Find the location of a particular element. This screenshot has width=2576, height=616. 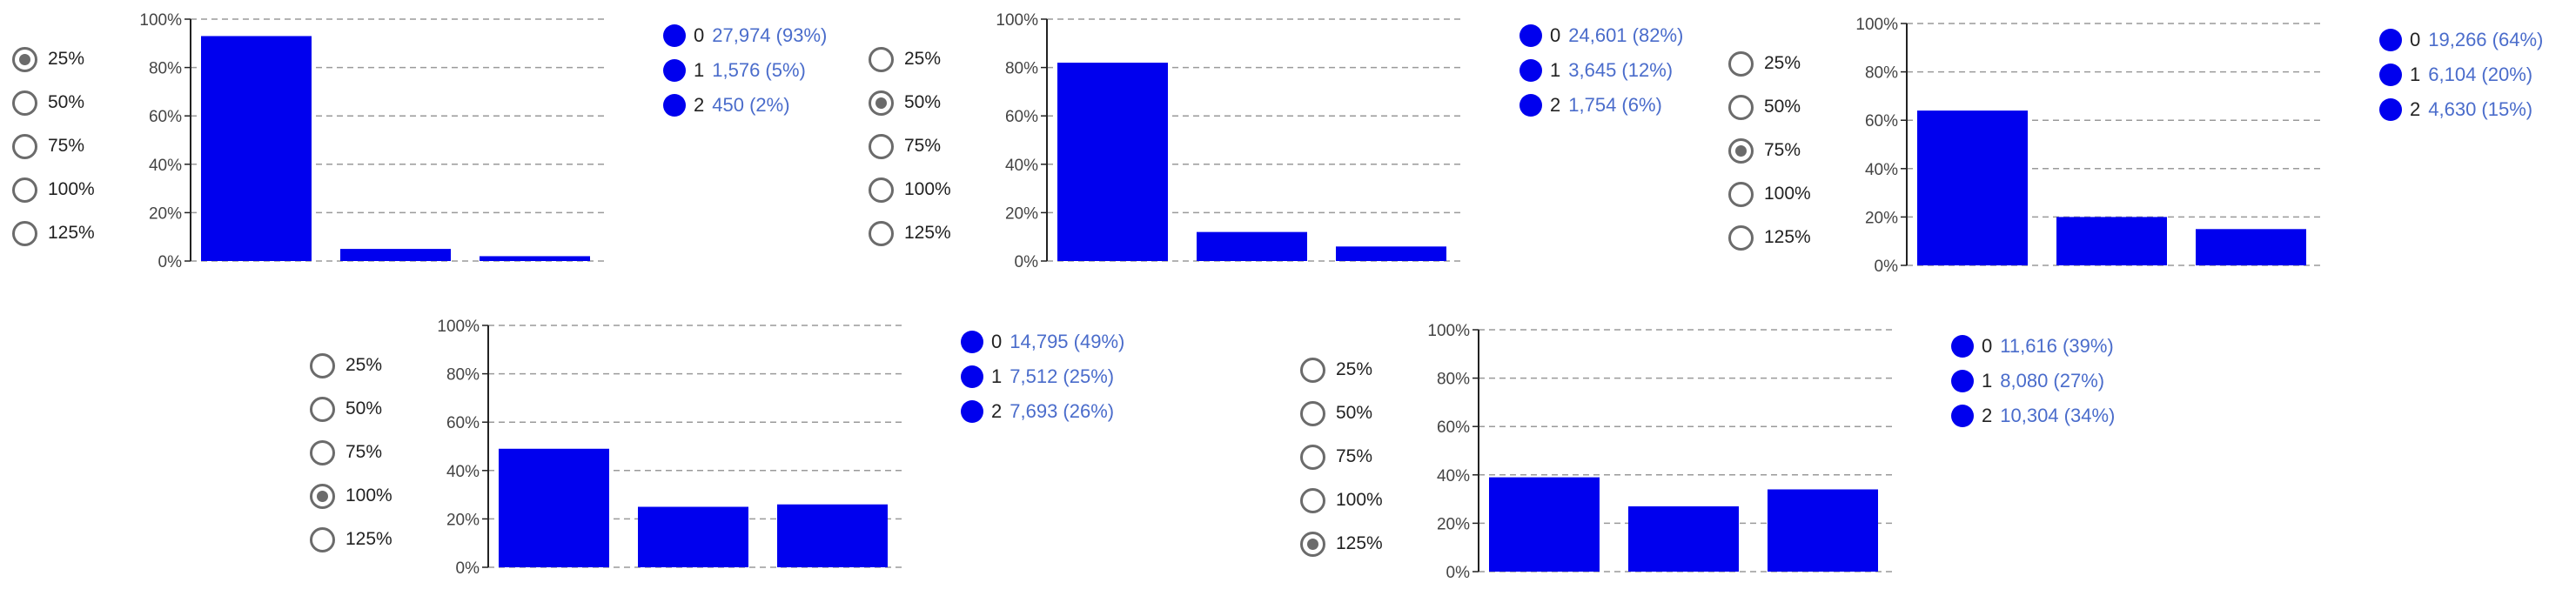

legend-item: 0 11,616 (39%) is located at coordinates (2032, 346).